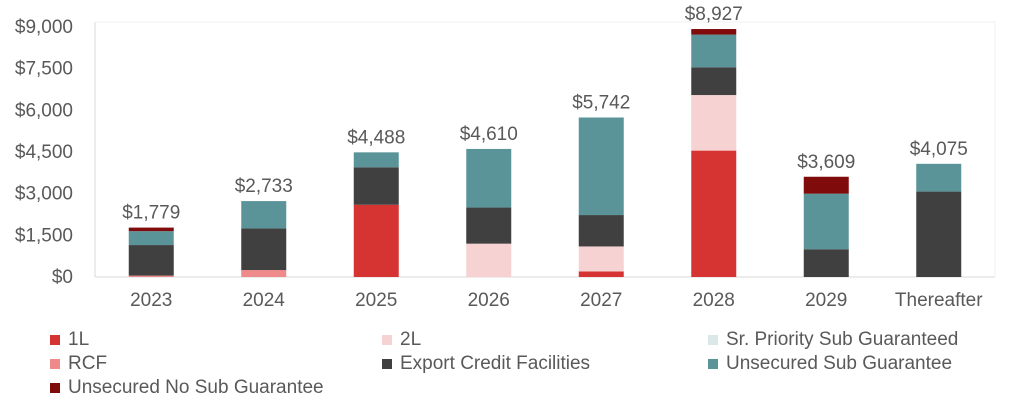  What do you see at coordinates (151, 300) in the screenshot?
I see `x-tick-label: 2023` at bounding box center [151, 300].